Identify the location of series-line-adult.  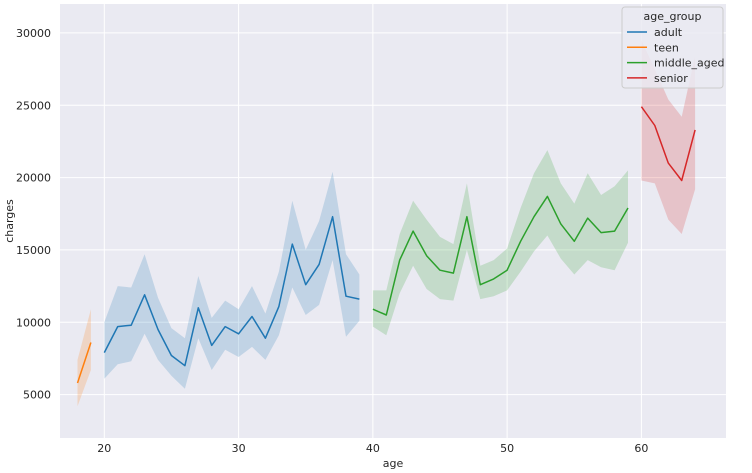
(231, 291).